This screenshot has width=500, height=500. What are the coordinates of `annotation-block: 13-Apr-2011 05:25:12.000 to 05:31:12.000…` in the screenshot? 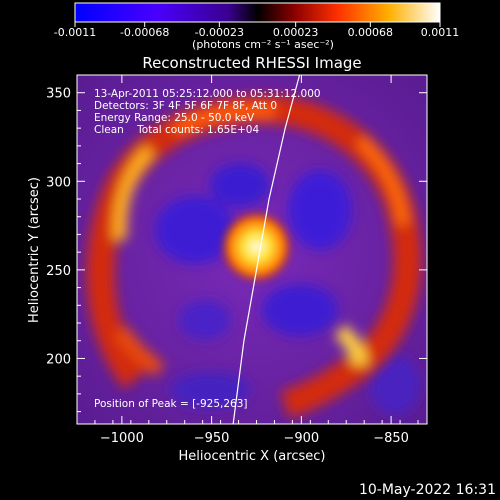 It's located at (207, 112).